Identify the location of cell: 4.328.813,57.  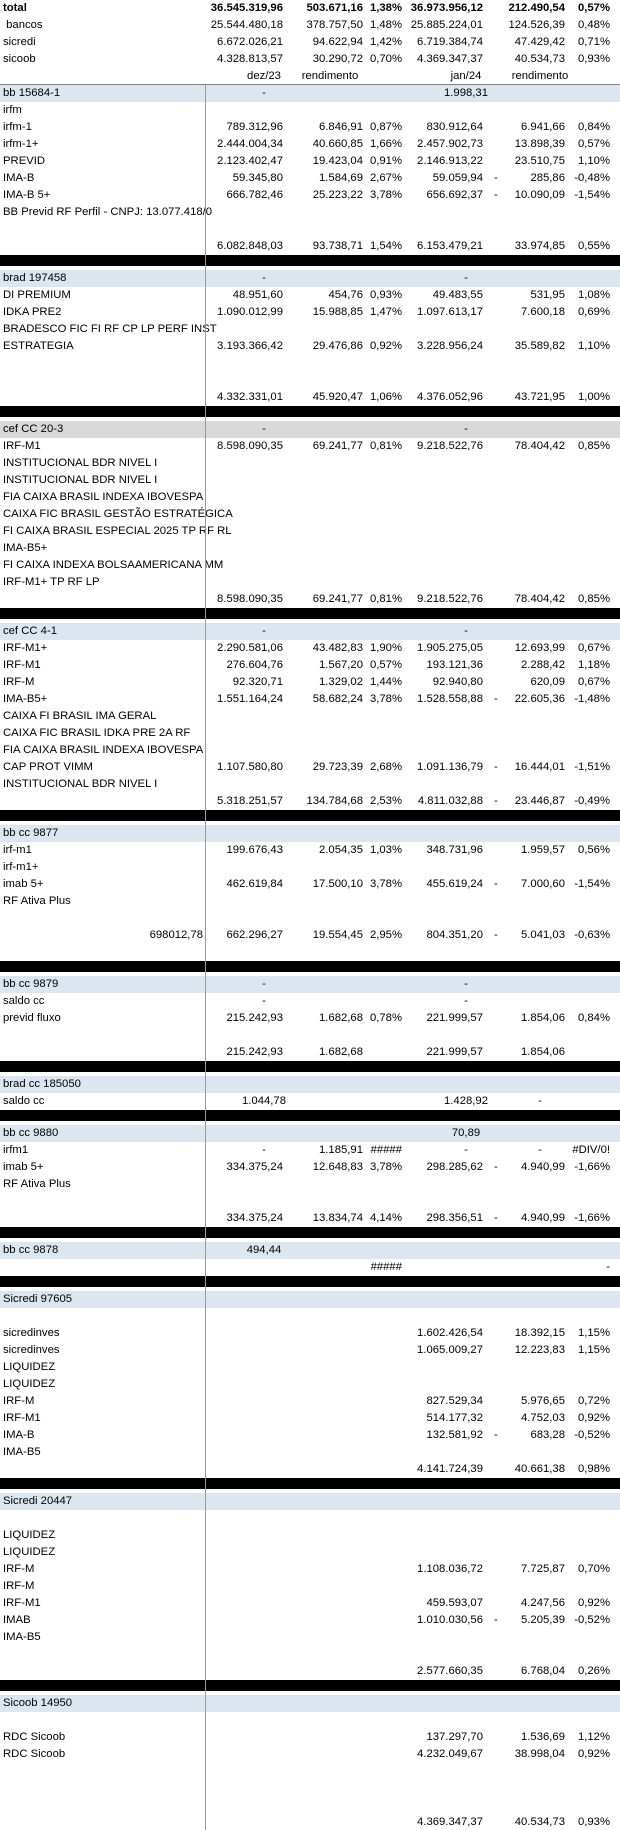
(250, 59).